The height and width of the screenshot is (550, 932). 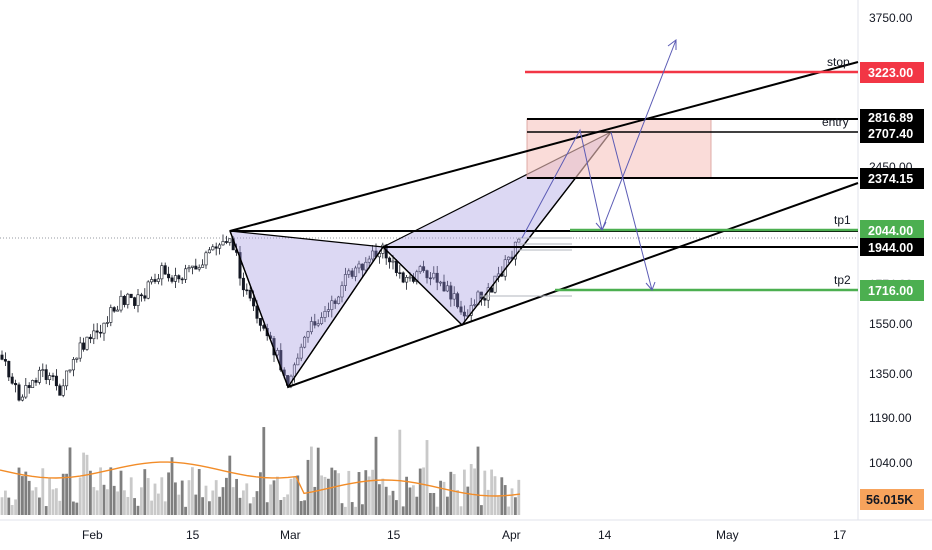 I want to click on projection-arrows, so click(x=599, y=165).